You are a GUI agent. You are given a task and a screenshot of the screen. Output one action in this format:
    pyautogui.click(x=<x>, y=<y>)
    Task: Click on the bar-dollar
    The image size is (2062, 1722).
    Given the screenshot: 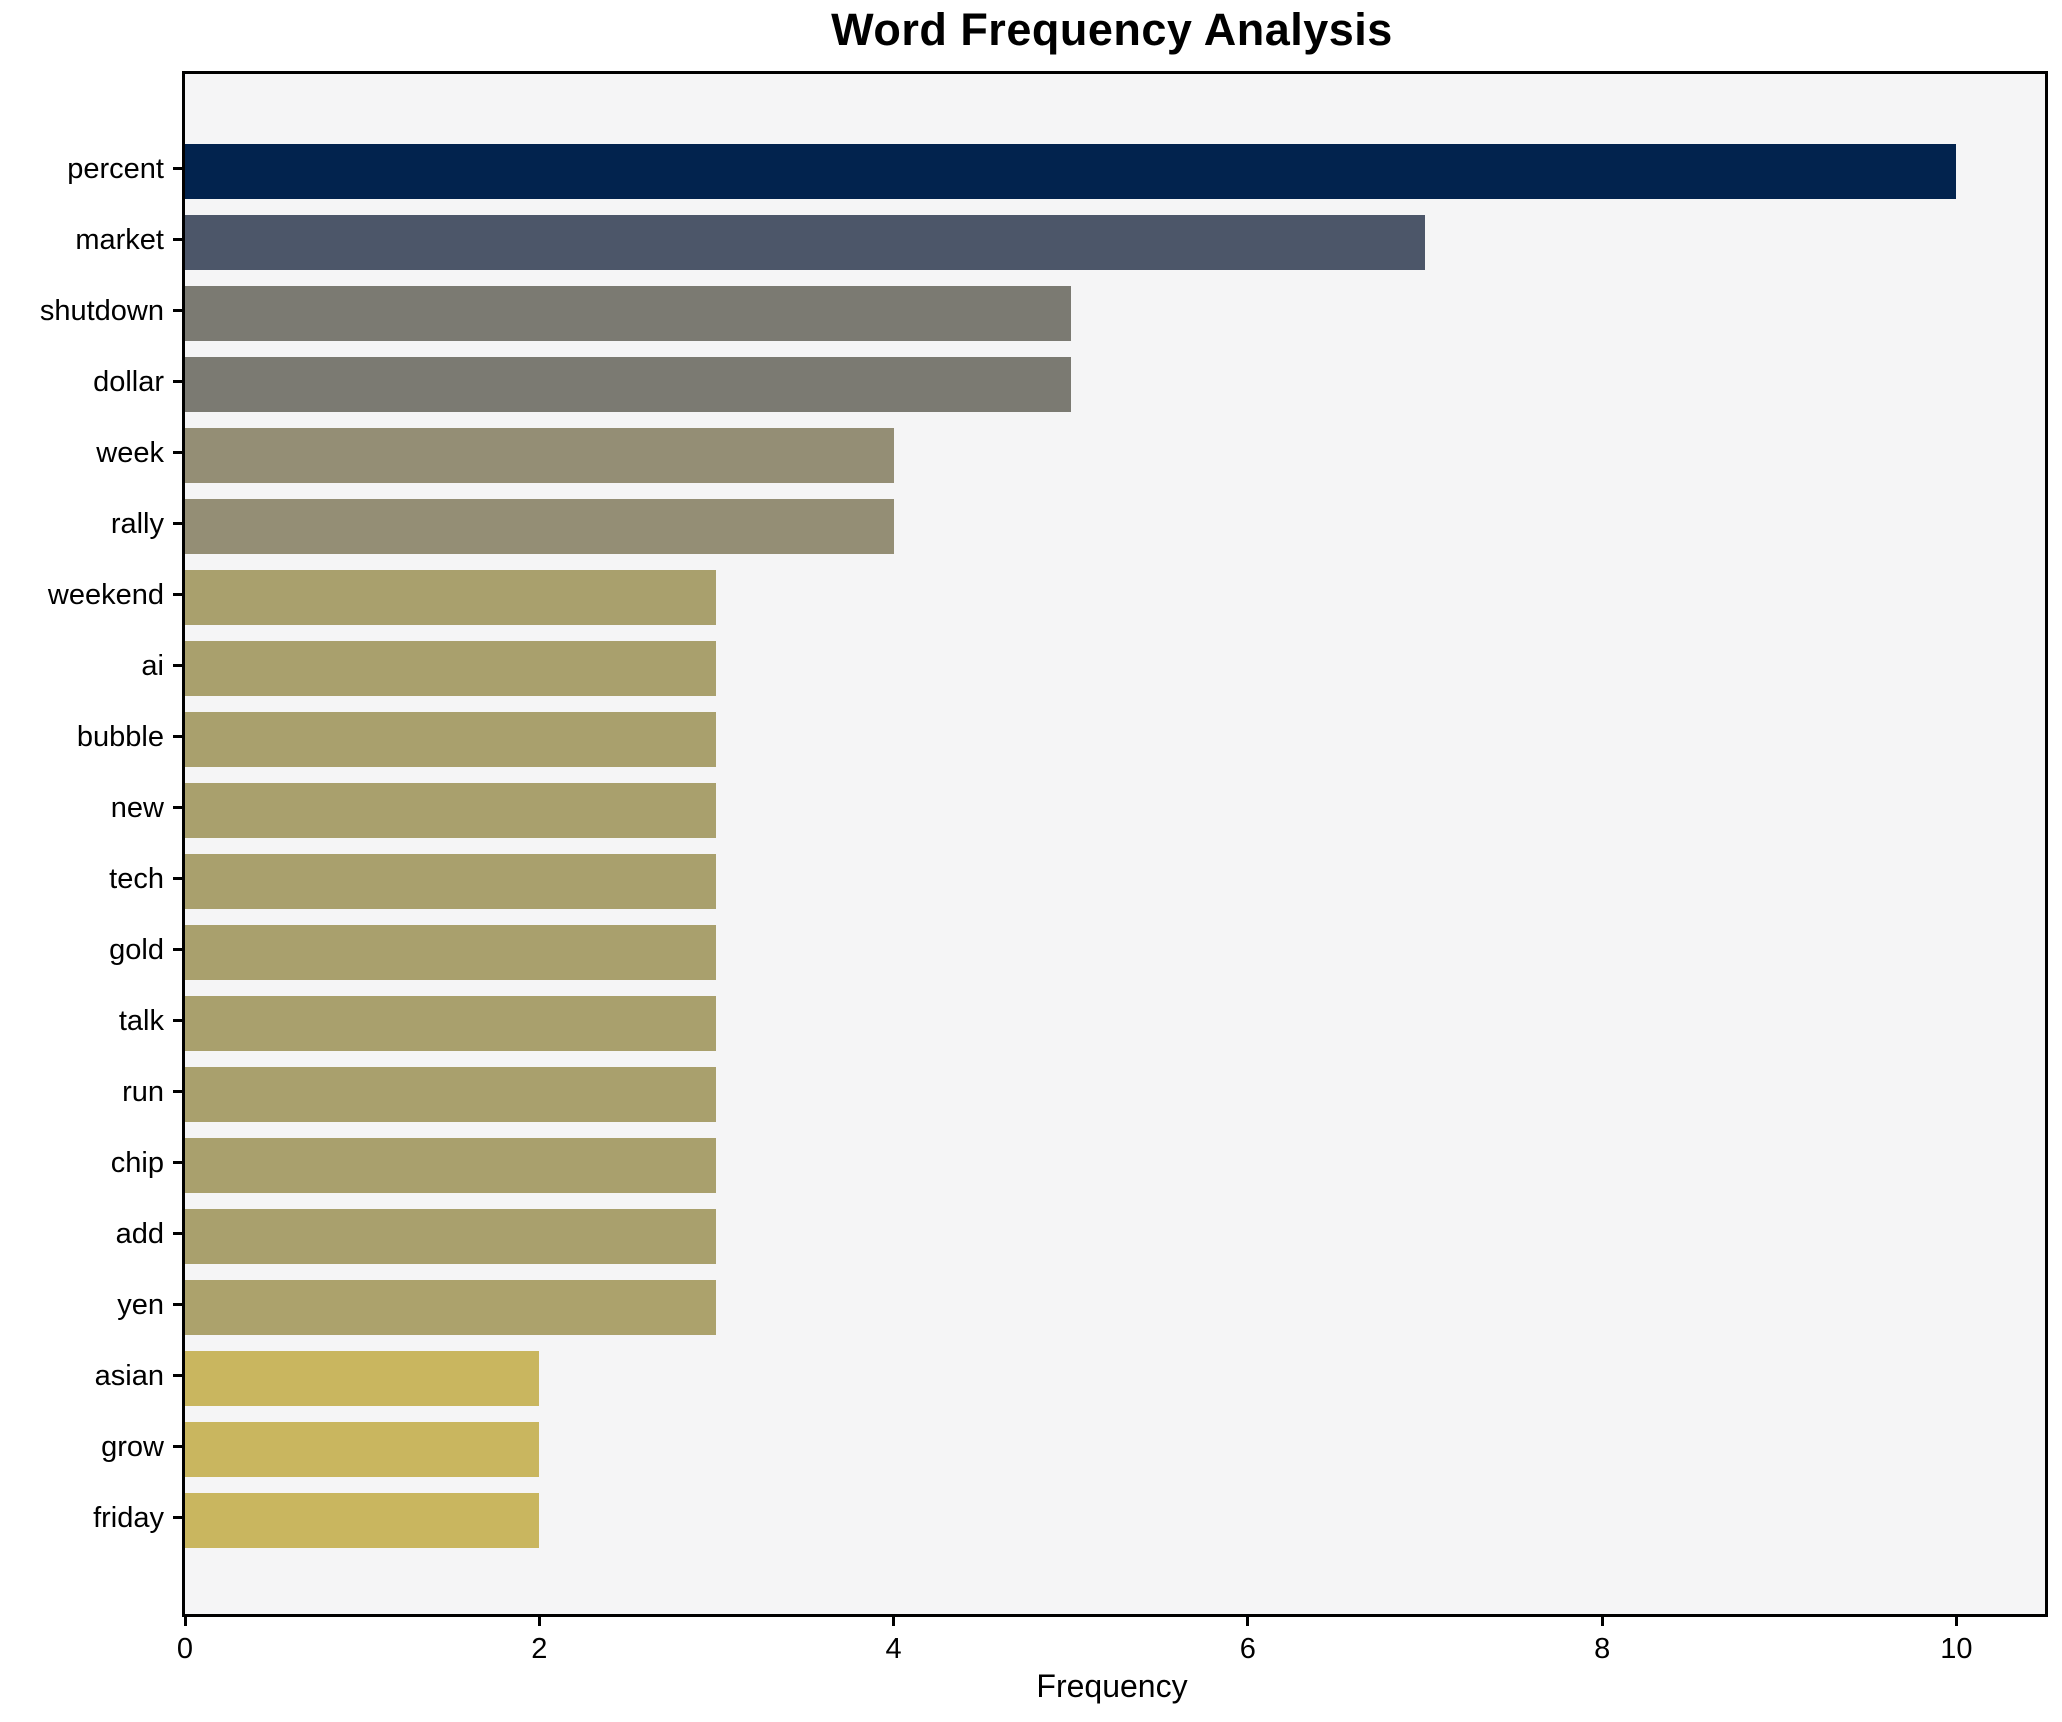 What is the action you would take?
    pyautogui.click(x=628, y=384)
    